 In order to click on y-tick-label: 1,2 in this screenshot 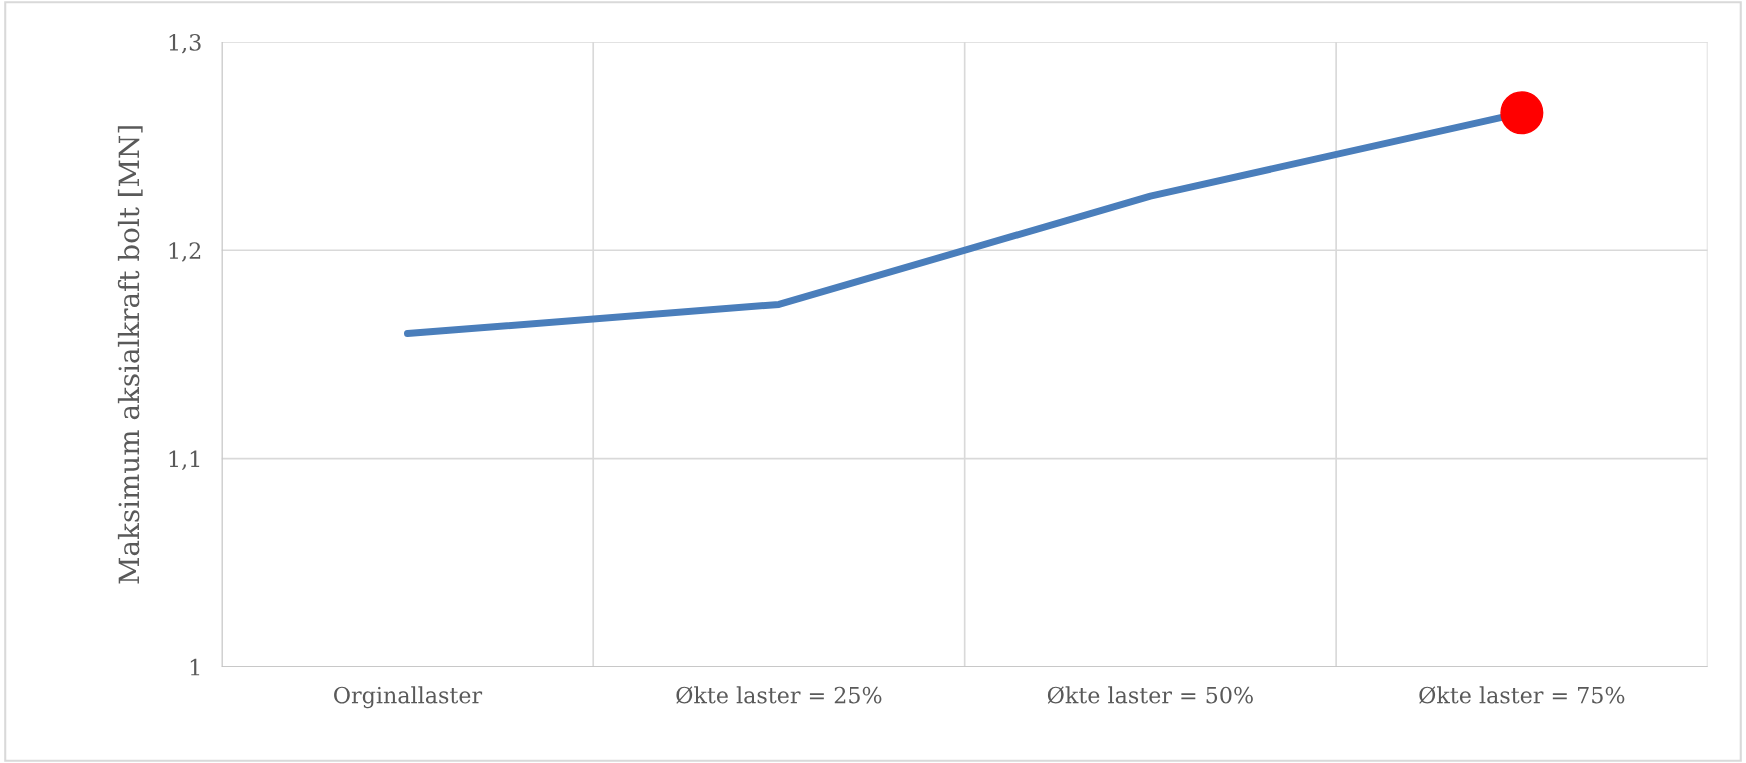, I will do `click(185, 252)`.